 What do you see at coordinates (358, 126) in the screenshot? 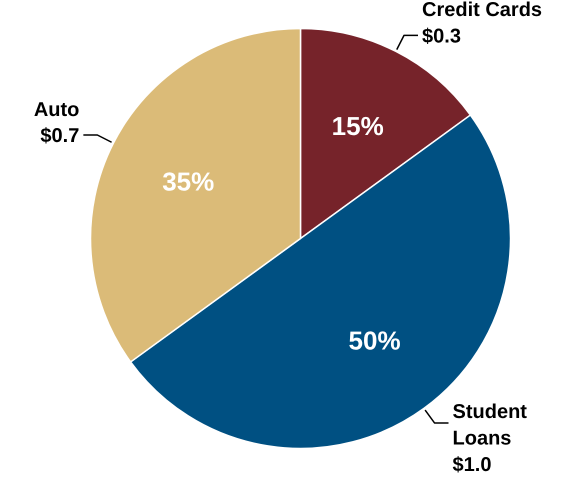
I see `text: 15%` at bounding box center [358, 126].